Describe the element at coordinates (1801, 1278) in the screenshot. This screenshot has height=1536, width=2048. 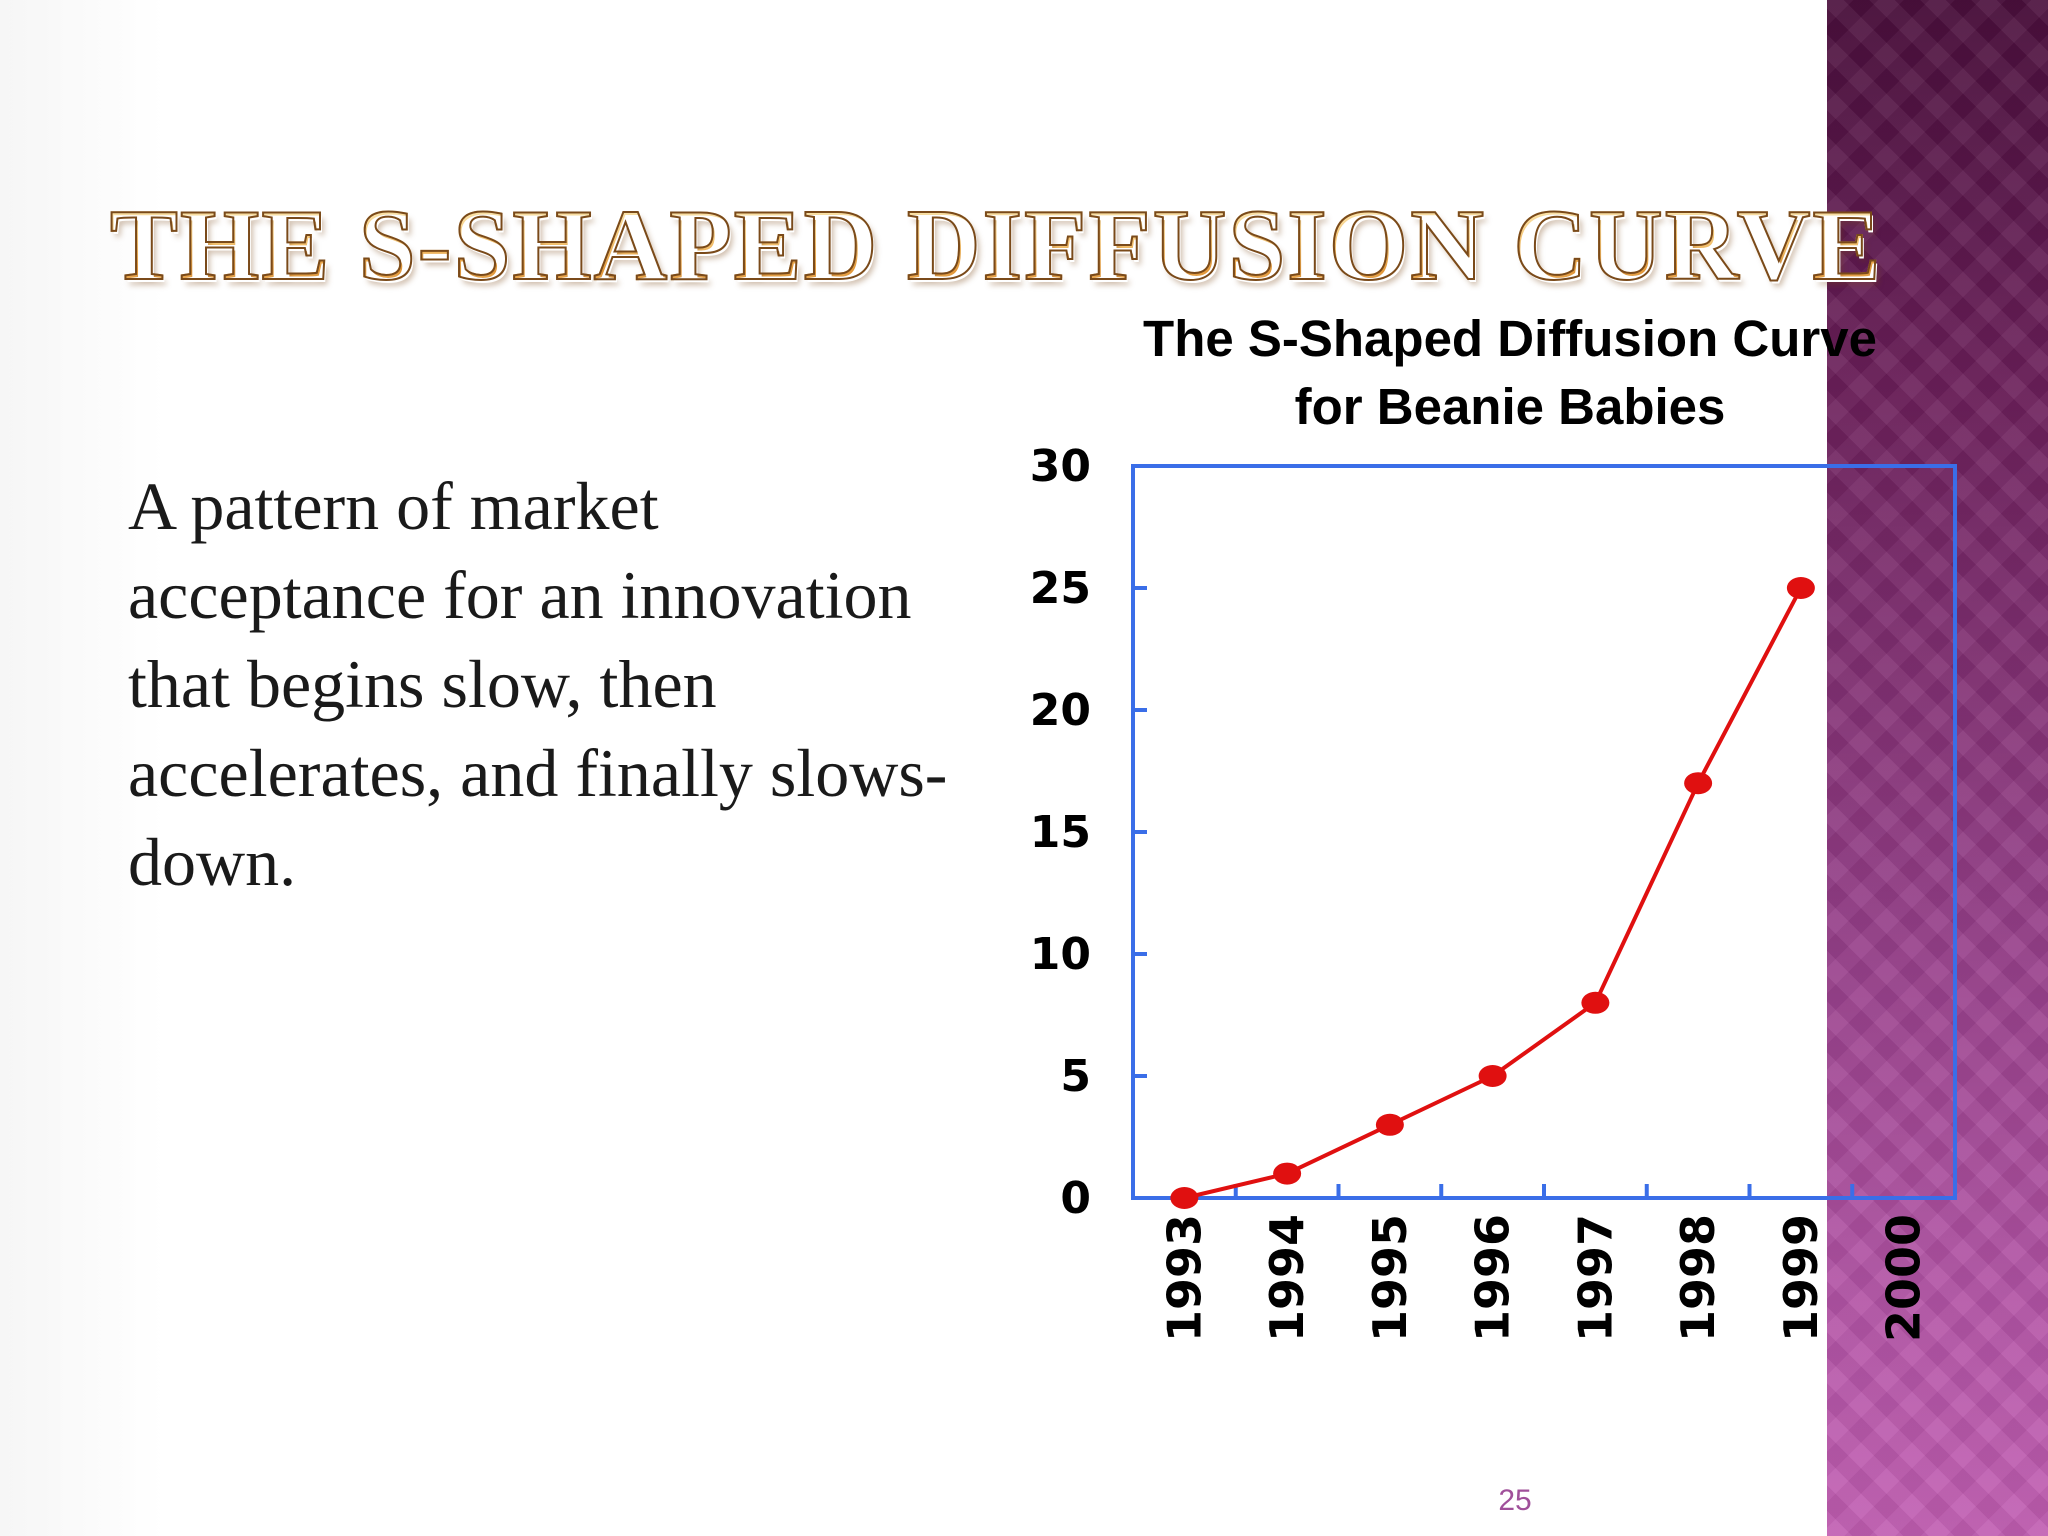
I see `x-tick-label: 1999` at that location.